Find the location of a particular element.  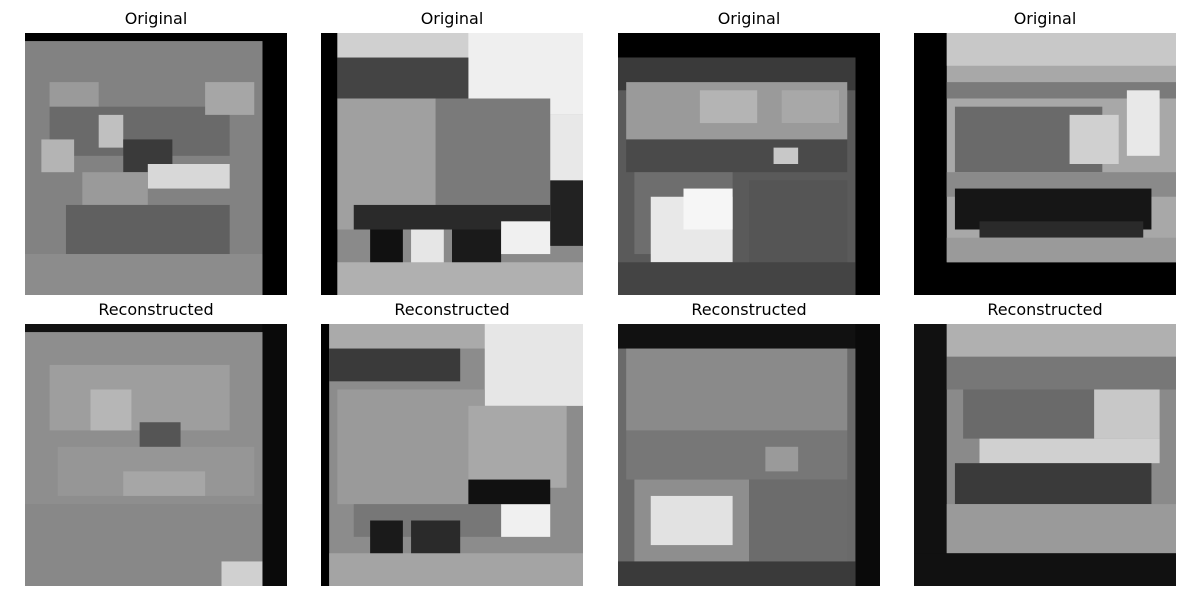

panel-original-3: Original is located at coordinates (749, 148).